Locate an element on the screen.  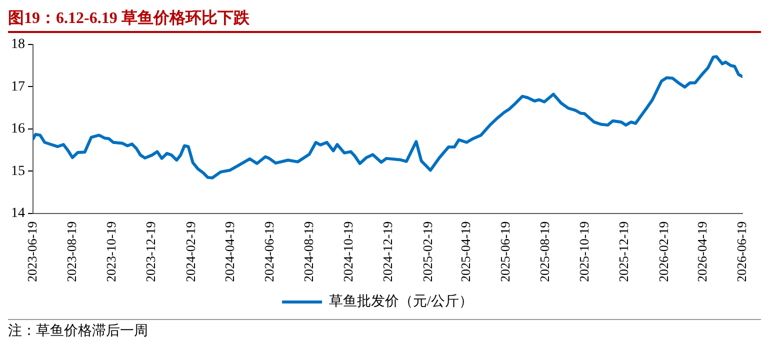
x-tick-label: 2025-08-19 is located at coordinates (544, 251).